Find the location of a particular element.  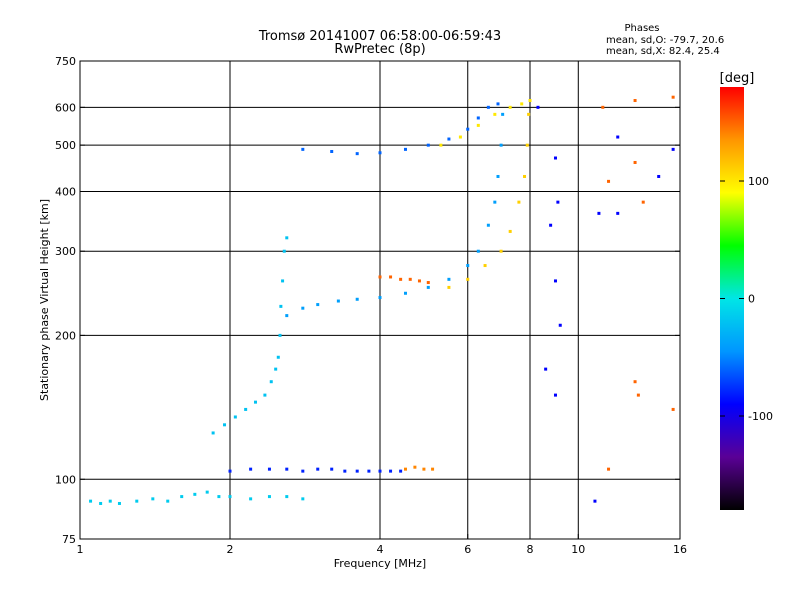

y-tick-label: 300 is located at coordinates (65, 251).